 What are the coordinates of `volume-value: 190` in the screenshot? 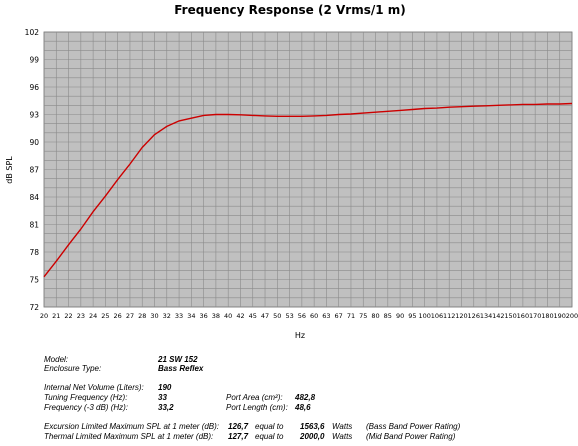 It's located at (165, 387).